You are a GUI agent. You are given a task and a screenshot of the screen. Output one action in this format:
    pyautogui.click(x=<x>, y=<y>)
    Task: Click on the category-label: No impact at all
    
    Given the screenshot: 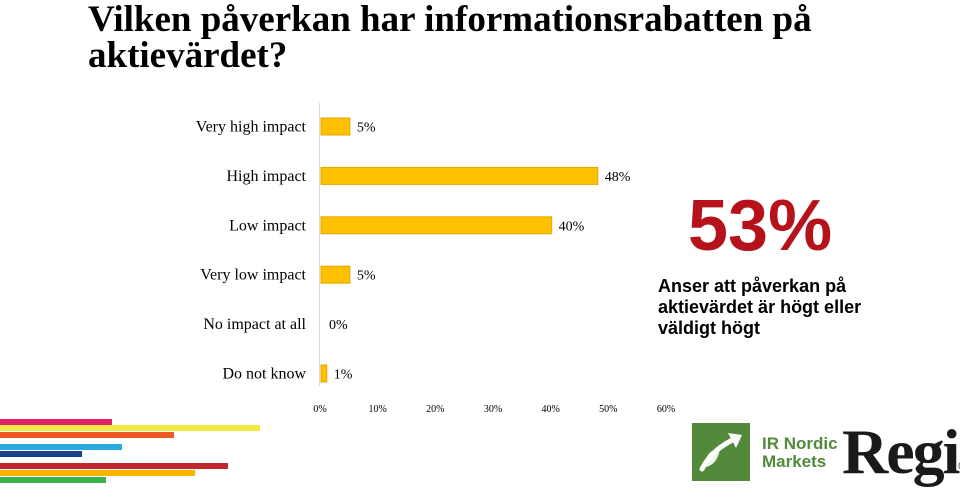 What is the action you would take?
    pyautogui.click(x=254, y=324)
    